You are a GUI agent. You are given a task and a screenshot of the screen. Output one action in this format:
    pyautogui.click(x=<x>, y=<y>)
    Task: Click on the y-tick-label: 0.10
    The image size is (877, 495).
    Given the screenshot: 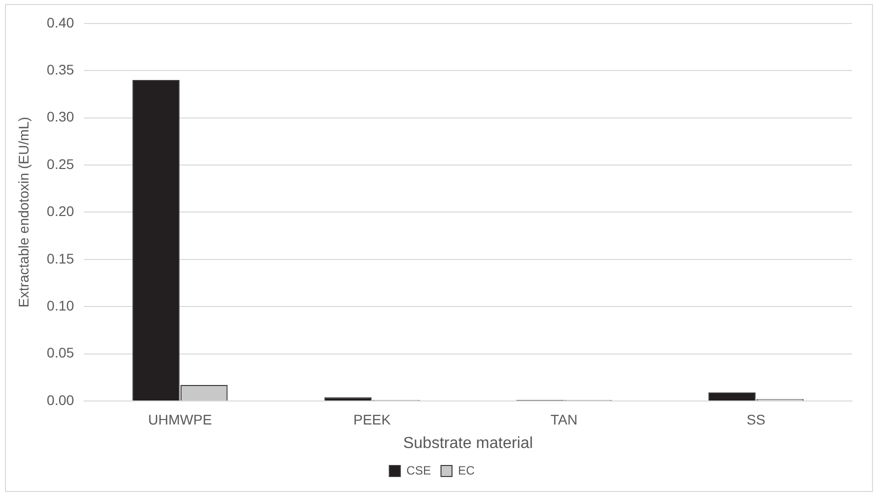 What is the action you would take?
    pyautogui.click(x=60, y=305)
    